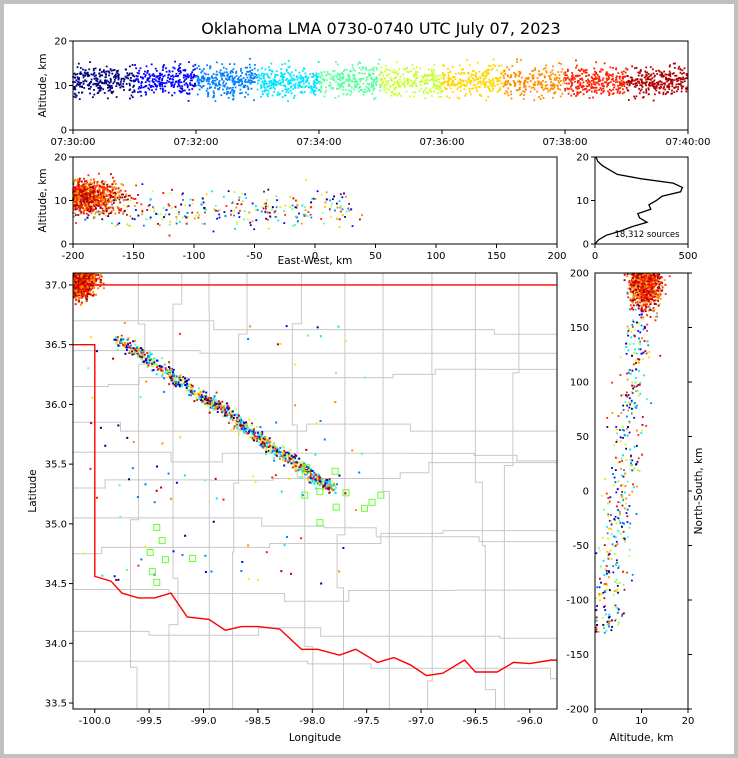  What do you see at coordinates (43, 85) in the screenshot?
I see `altitude-time-ylabel: Altitude, km` at bounding box center [43, 85].